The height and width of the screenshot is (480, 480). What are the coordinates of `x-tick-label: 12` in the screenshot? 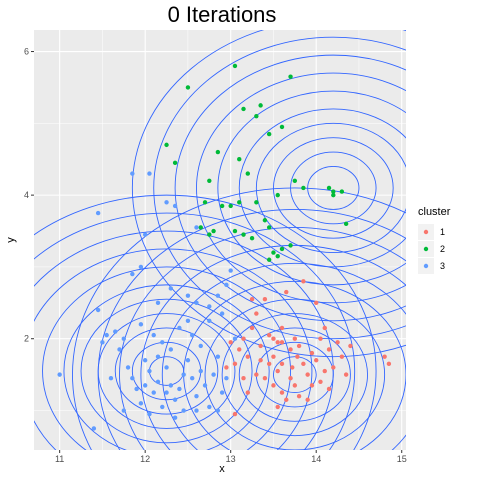 It's located at (145, 459).